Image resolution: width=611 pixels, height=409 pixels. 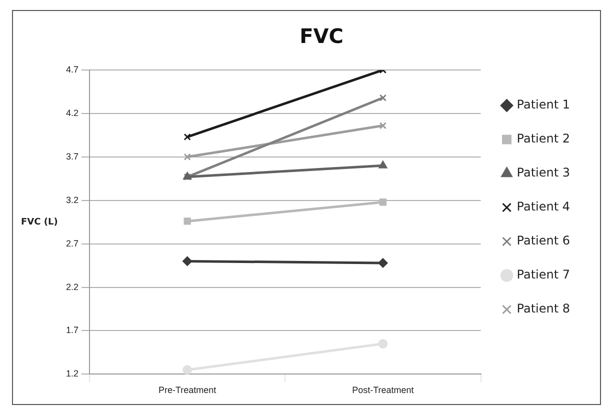 What do you see at coordinates (72, 373) in the screenshot?
I see `y-tick-label: 1.2` at bounding box center [72, 373].